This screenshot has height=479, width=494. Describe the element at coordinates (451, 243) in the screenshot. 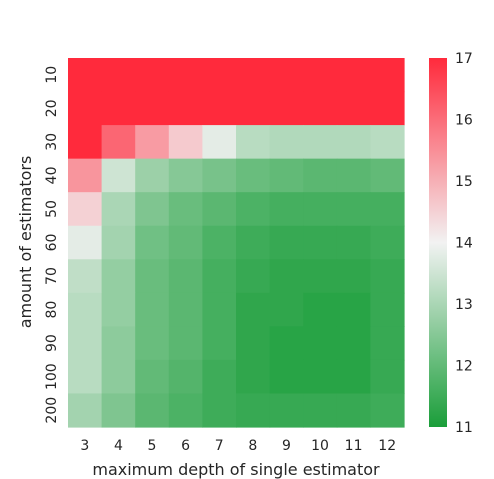

I see `colorbar: 11 12 13 14 15 16 17` at that location.